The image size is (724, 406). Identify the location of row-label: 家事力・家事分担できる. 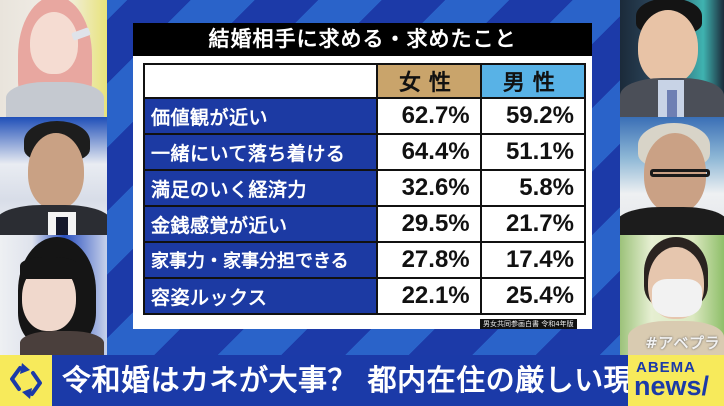
(260, 260).